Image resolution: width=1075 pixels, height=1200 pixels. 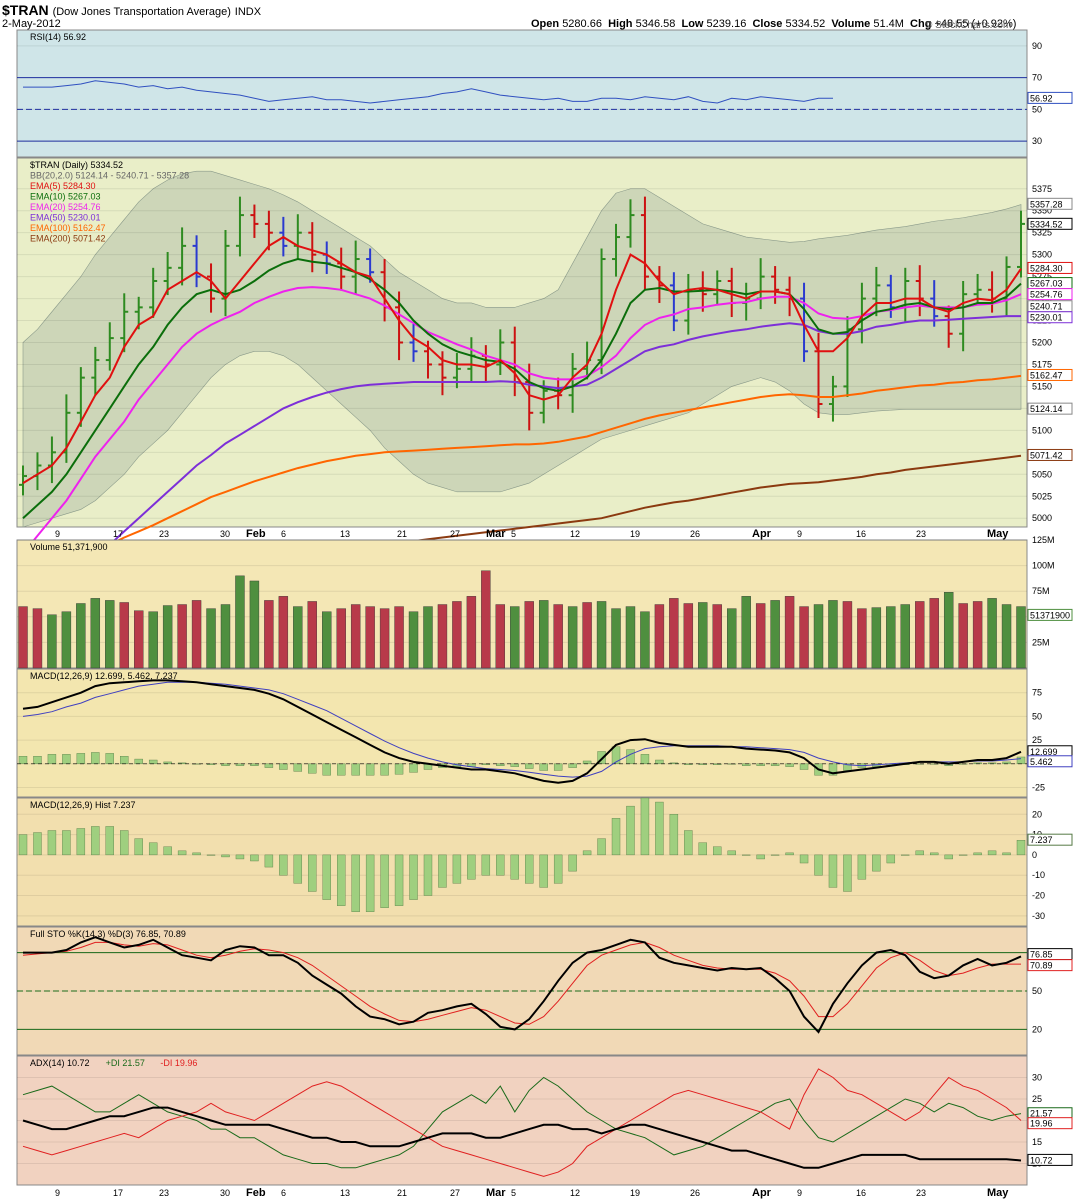 What do you see at coordinates (345, 1193) in the screenshot?
I see `bottom-x-label: 13` at bounding box center [345, 1193].